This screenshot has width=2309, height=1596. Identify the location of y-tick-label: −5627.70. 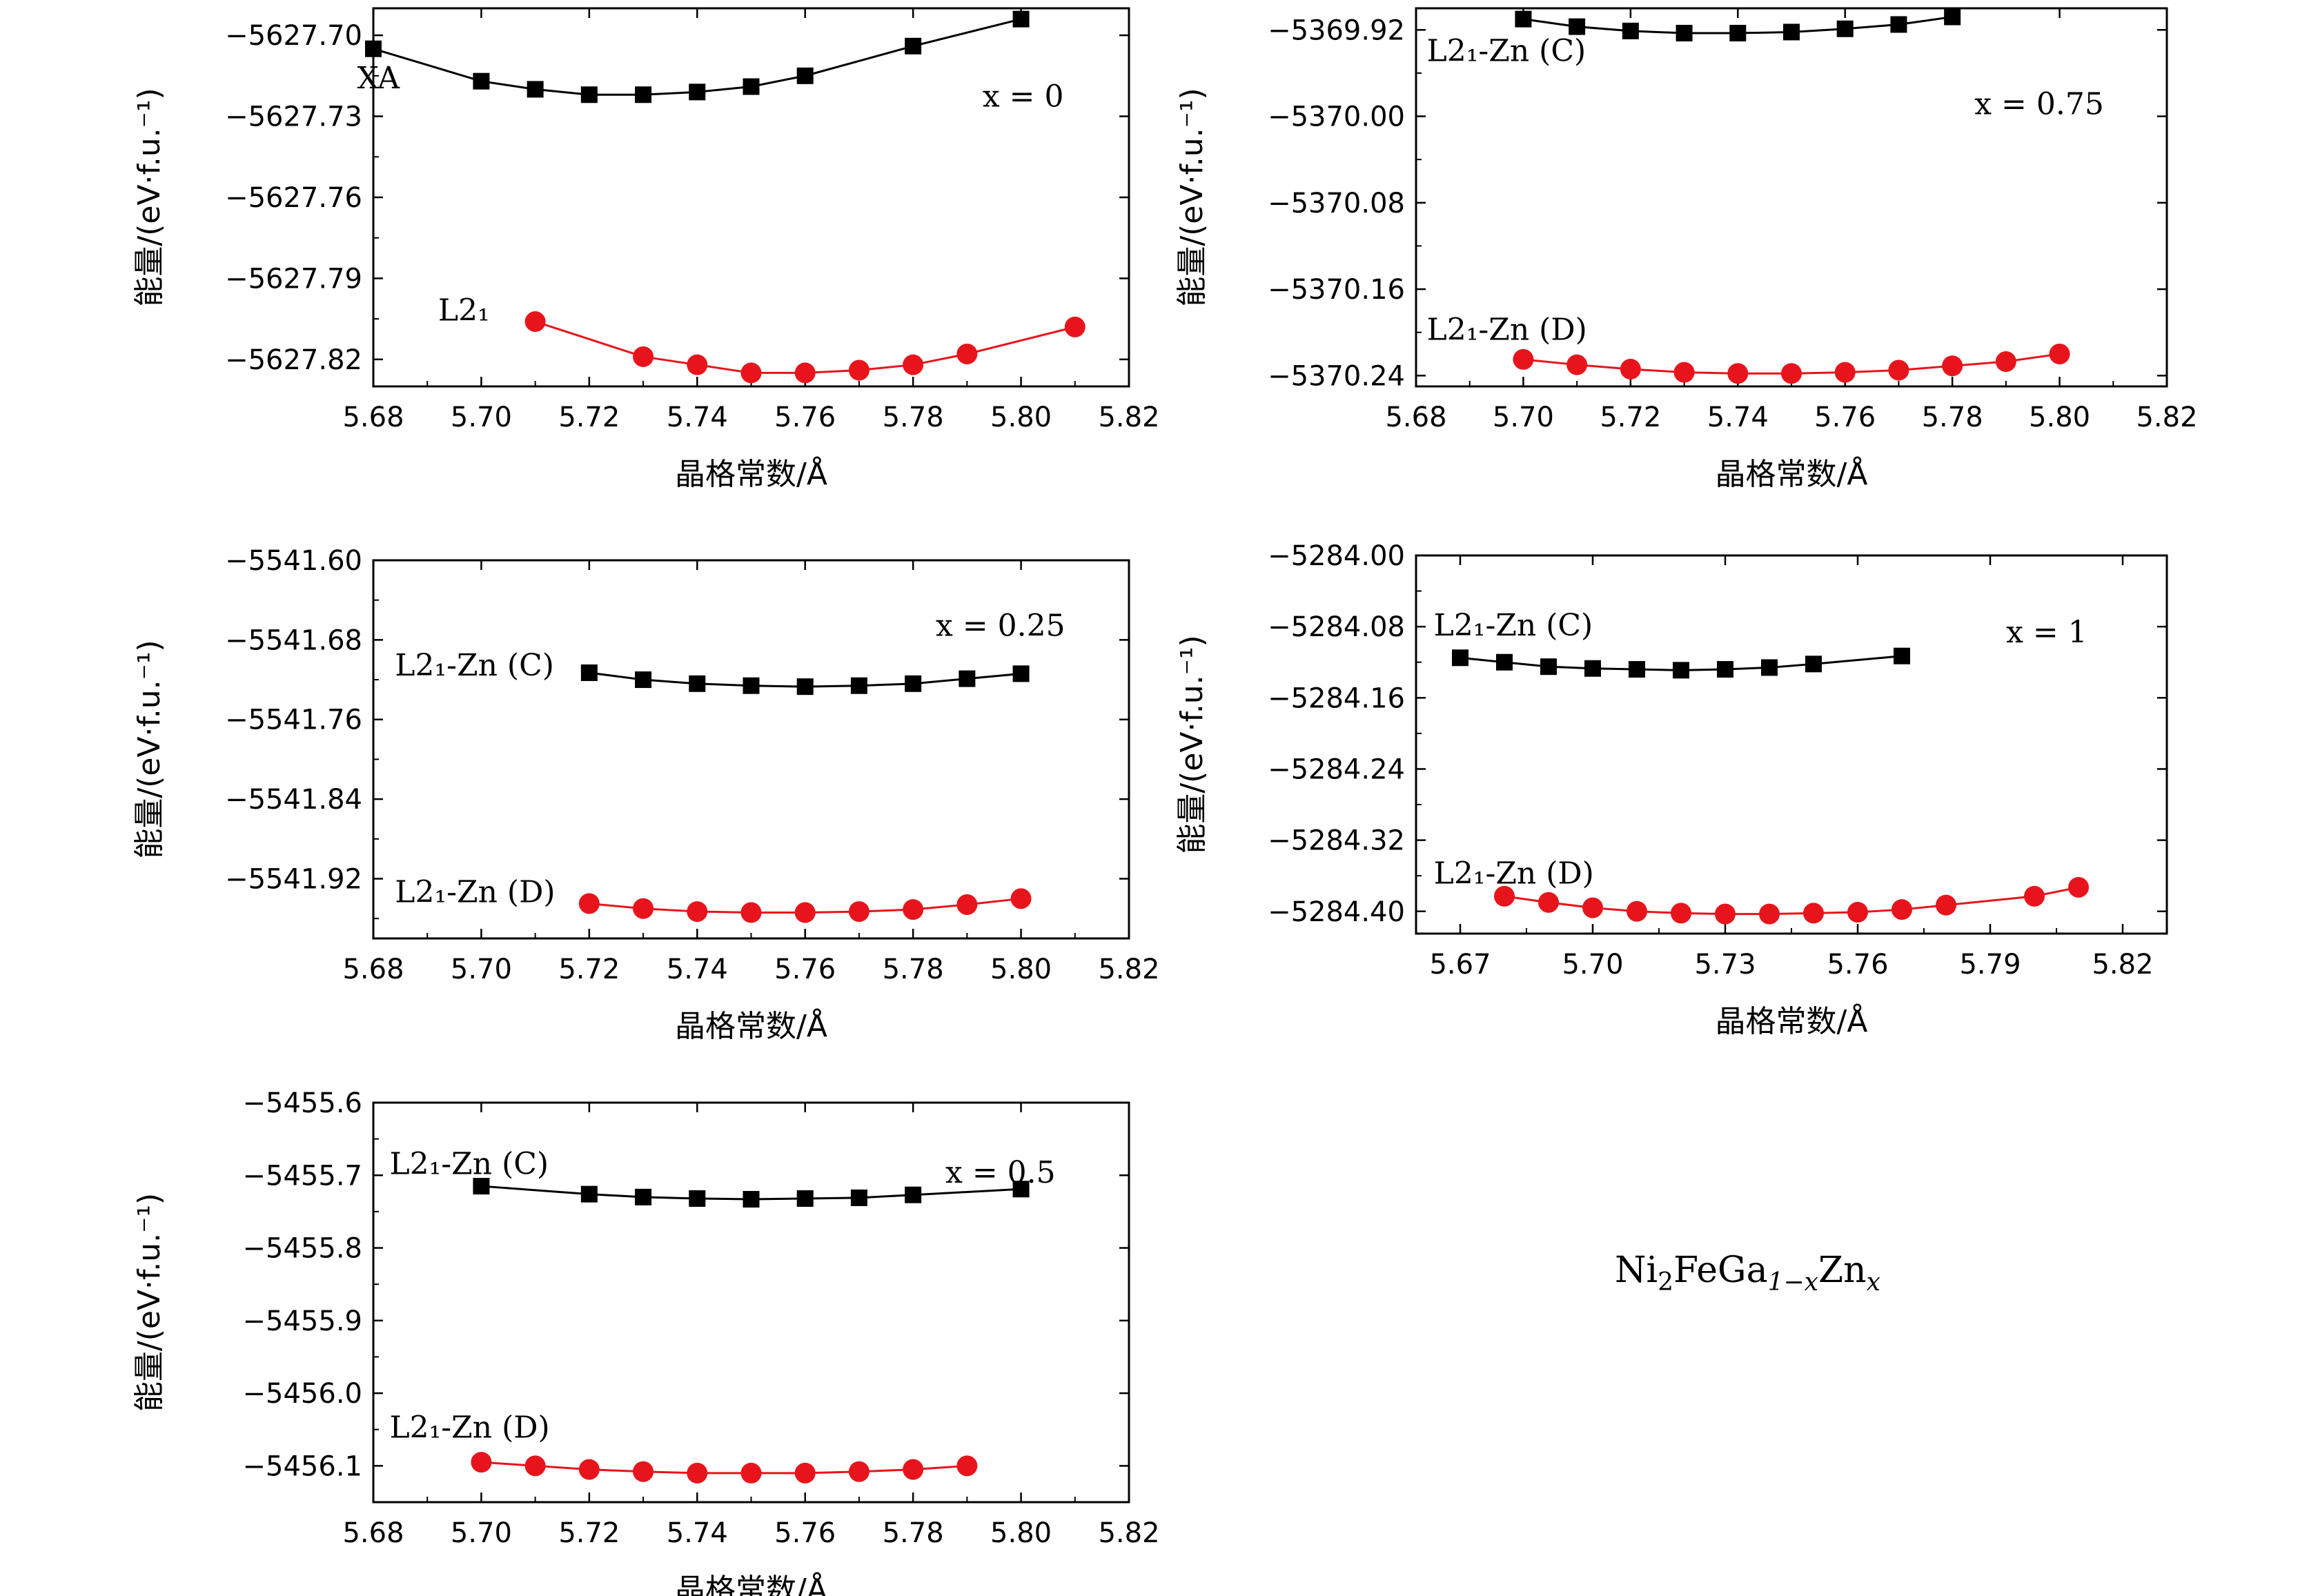
(293, 36).